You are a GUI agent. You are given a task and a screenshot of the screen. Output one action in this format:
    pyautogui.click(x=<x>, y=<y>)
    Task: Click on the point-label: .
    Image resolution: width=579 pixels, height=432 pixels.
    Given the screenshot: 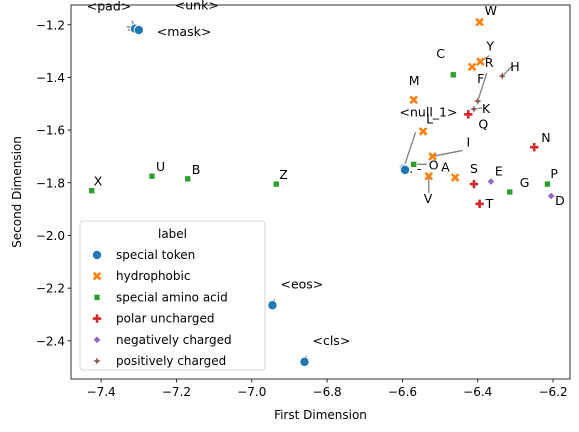 What is the action you would take?
    pyautogui.click(x=411, y=168)
    